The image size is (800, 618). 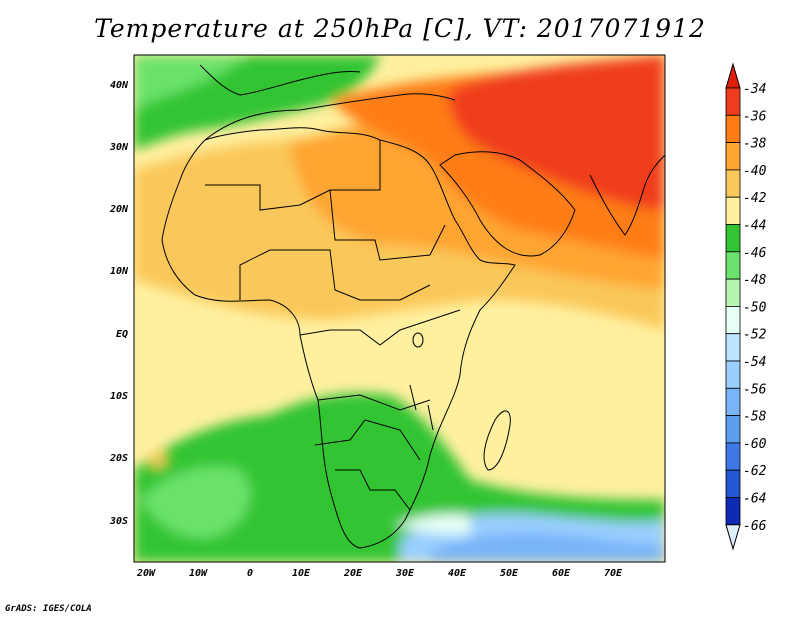 I want to click on colorbar-label: -46, so click(x=755, y=253).